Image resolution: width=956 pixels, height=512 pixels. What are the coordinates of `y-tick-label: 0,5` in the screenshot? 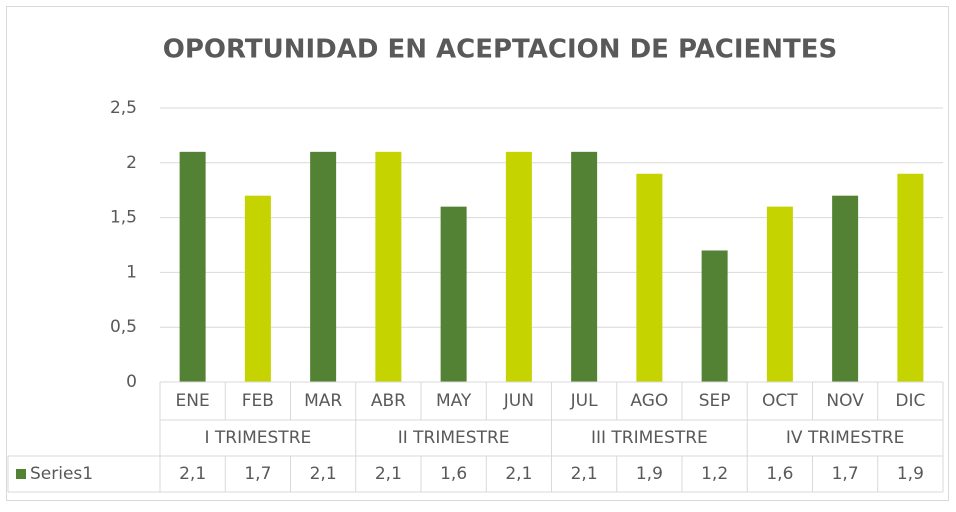 It's located at (123, 327).